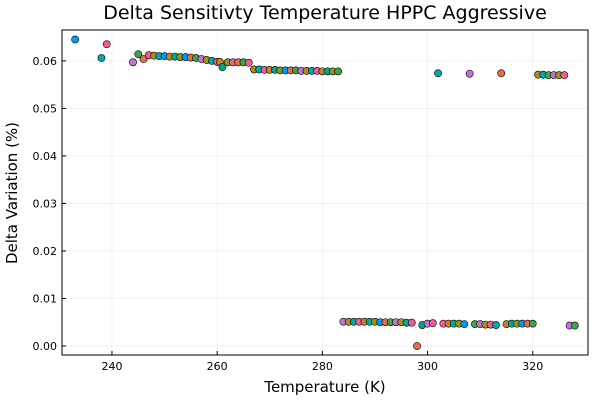  What do you see at coordinates (532, 366) in the screenshot?
I see `x-tick-label: 320` at bounding box center [532, 366].